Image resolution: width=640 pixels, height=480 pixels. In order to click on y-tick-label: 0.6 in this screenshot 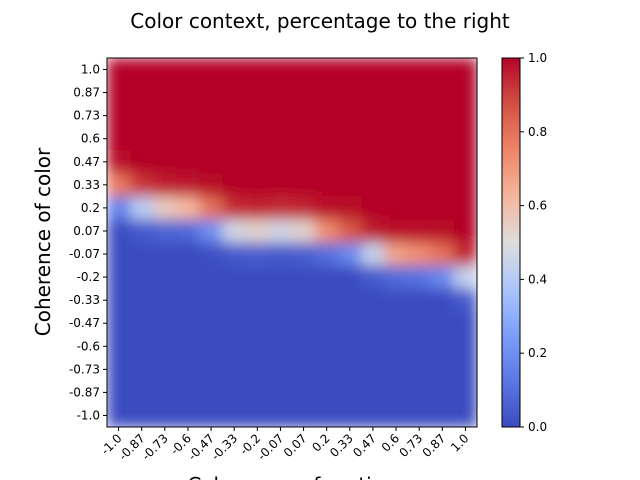, I will do `click(90, 139)`.